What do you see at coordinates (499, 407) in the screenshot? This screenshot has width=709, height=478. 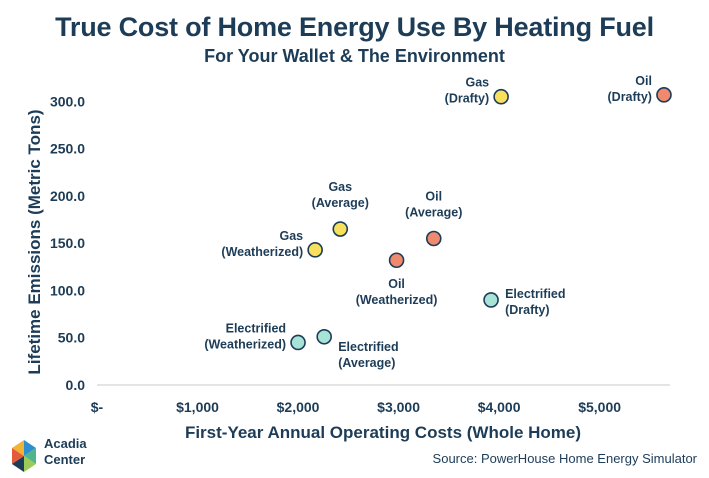 I see `x-tick-label: $4,000` at bounding box center [499, 407].